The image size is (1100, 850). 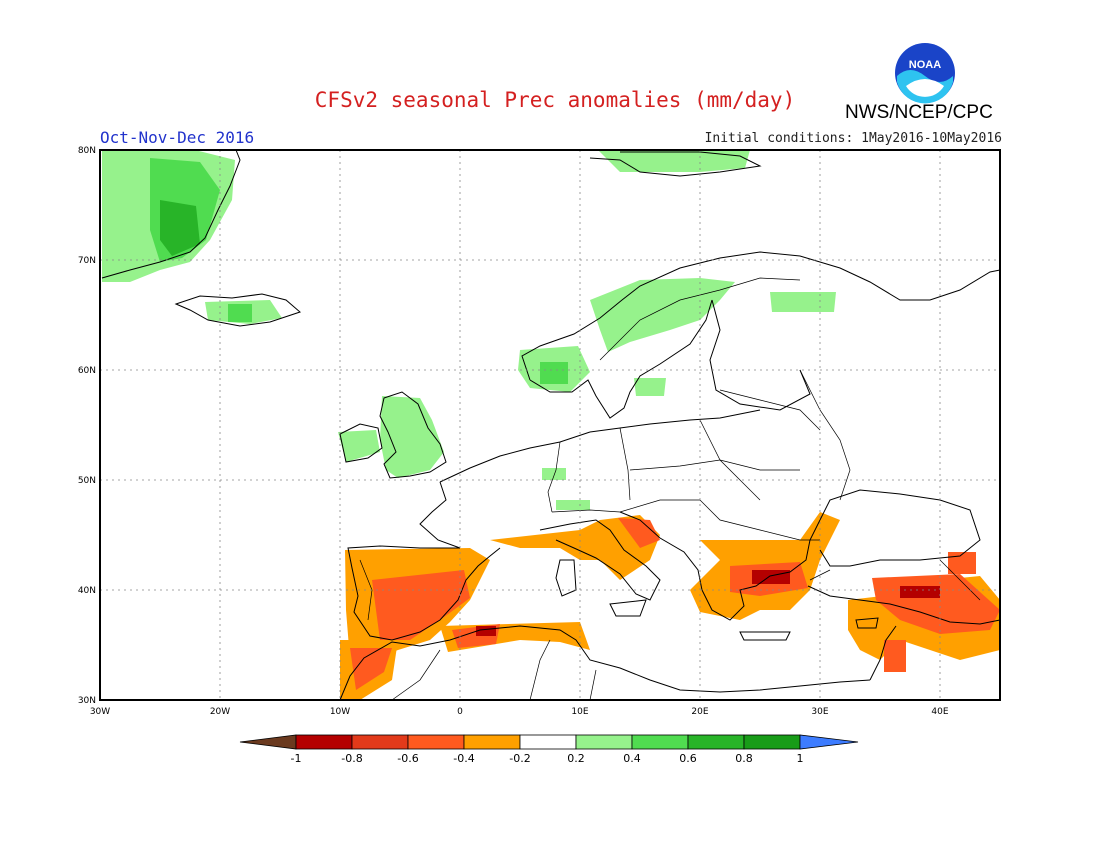 I want to click on ireland-coast, so click(x=361, y=443).